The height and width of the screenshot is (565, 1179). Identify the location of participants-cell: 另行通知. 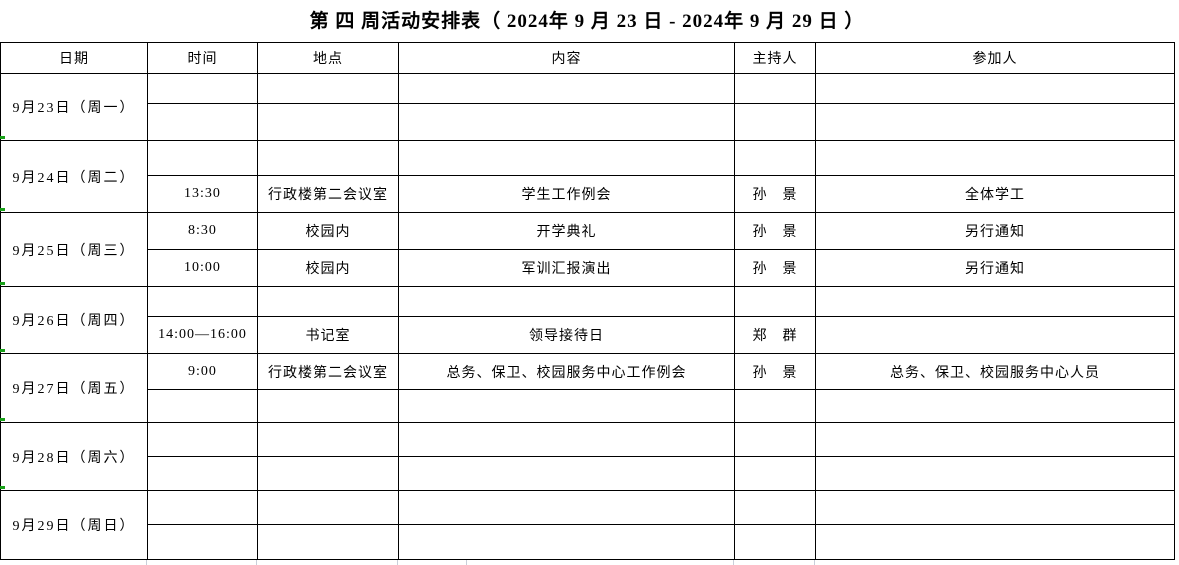
(995, 268).